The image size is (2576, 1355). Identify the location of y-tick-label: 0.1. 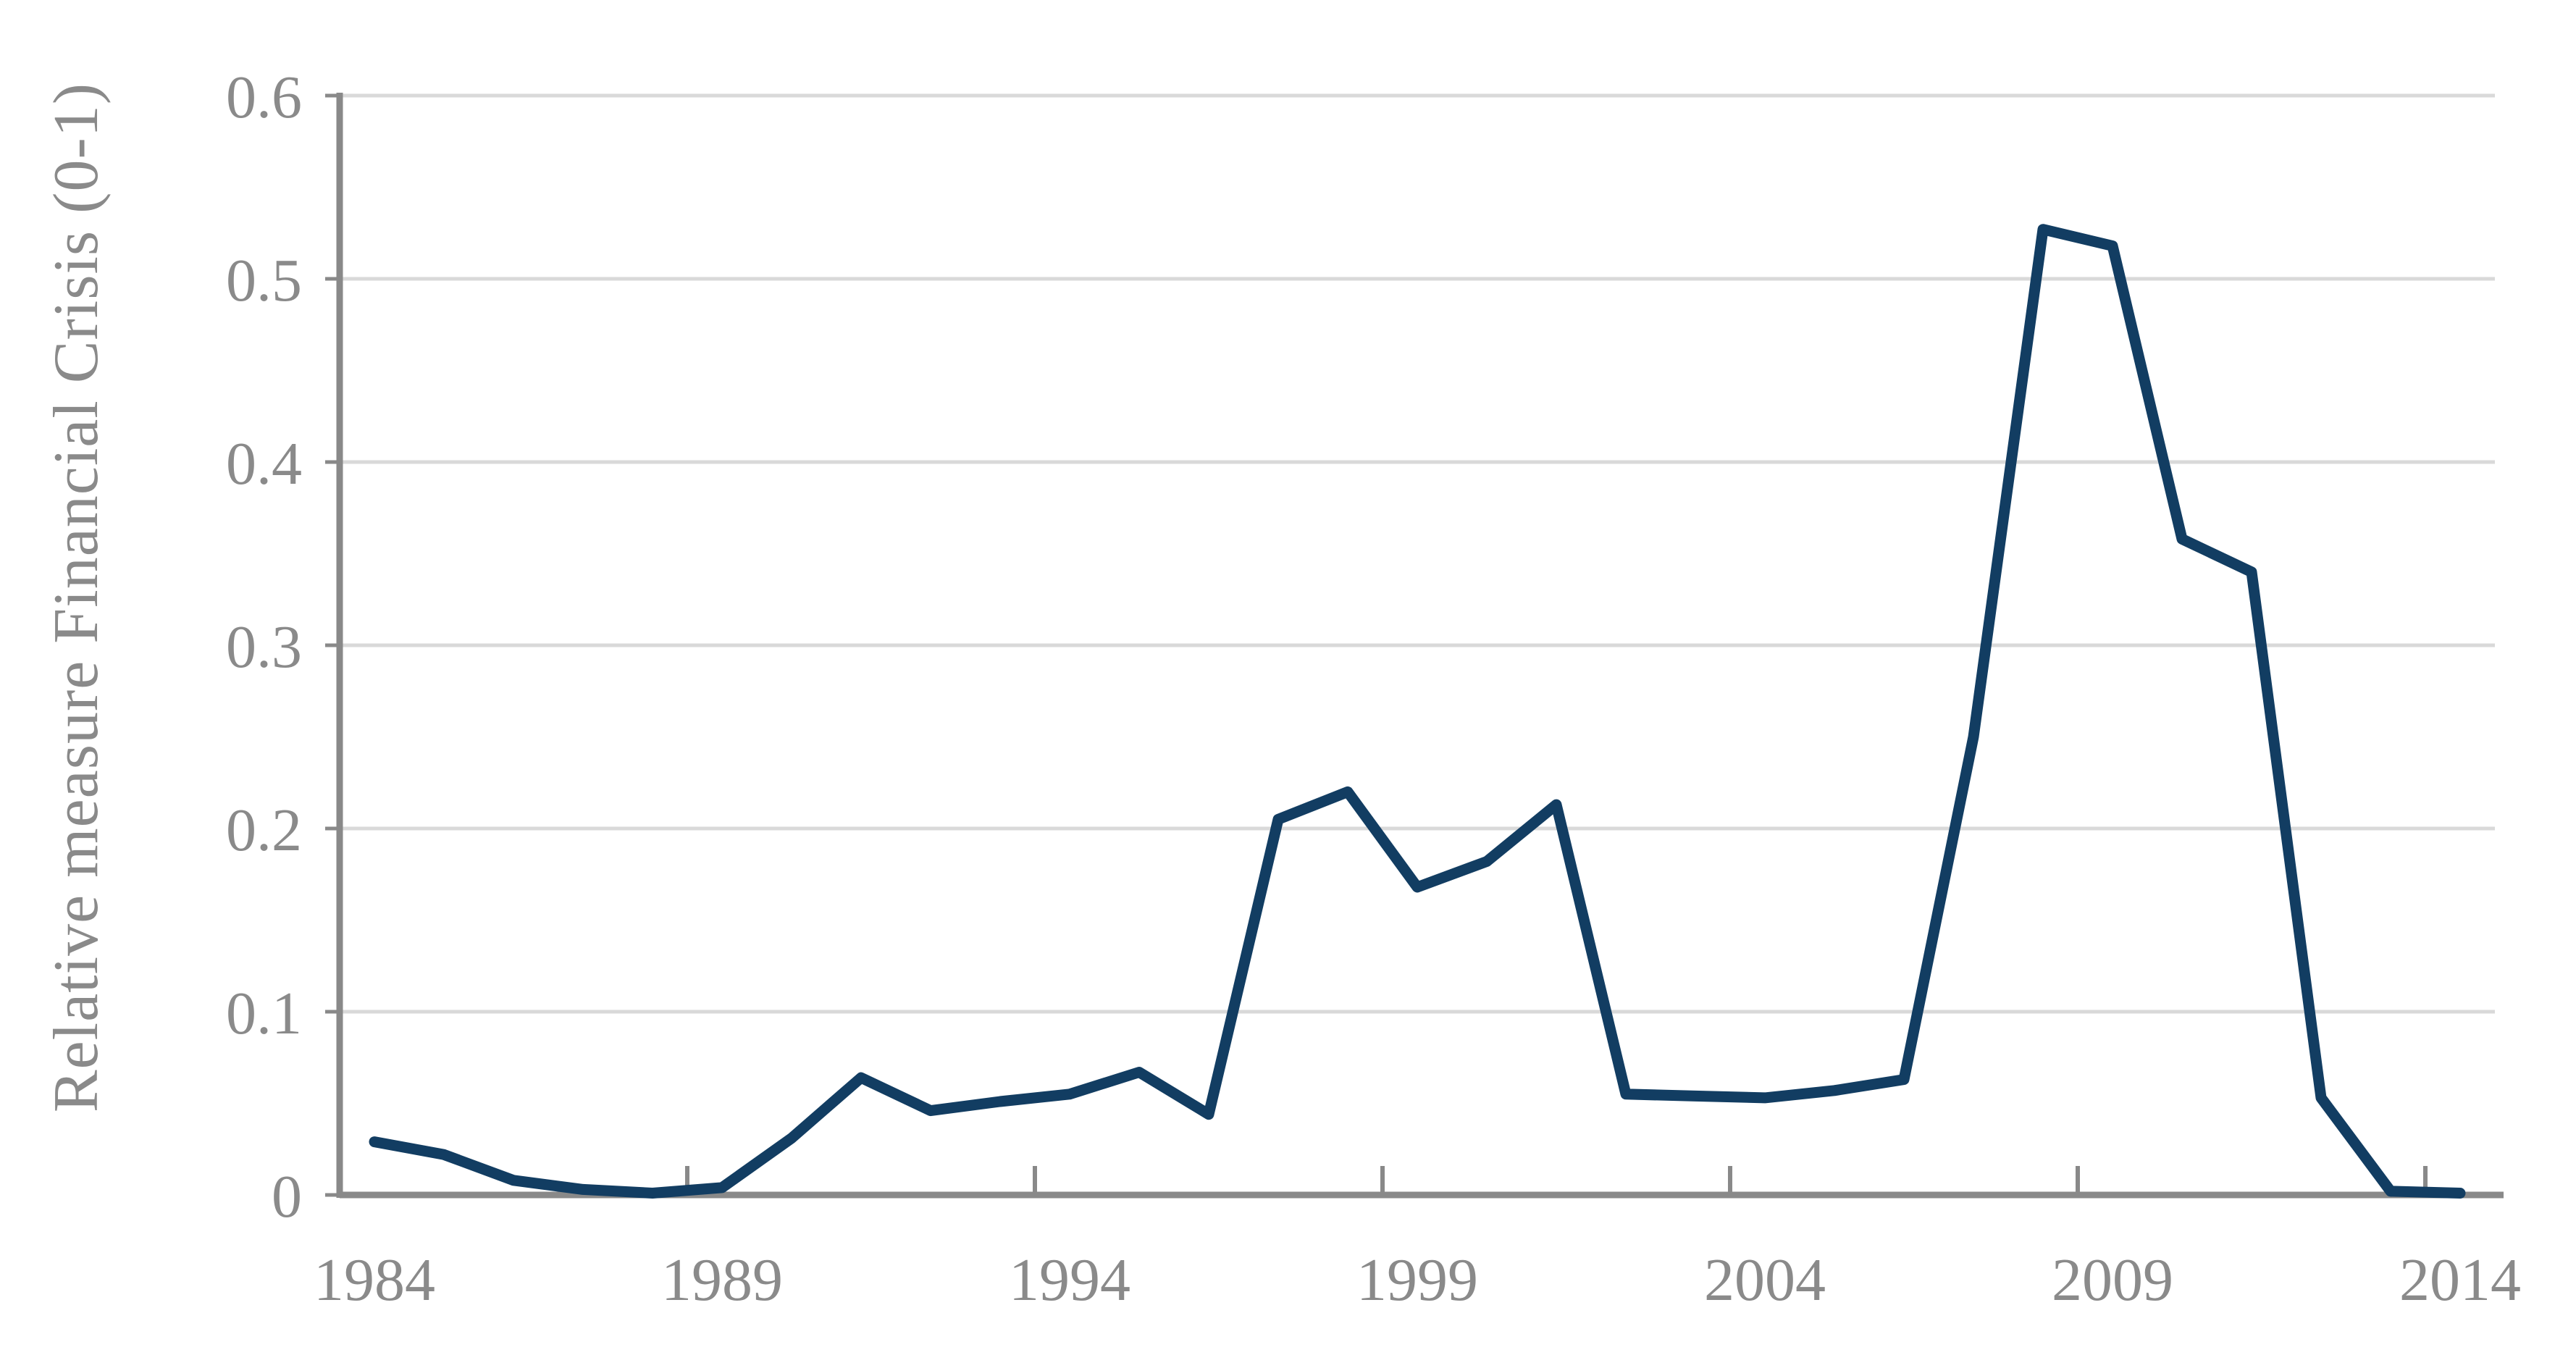
(264, 1013).